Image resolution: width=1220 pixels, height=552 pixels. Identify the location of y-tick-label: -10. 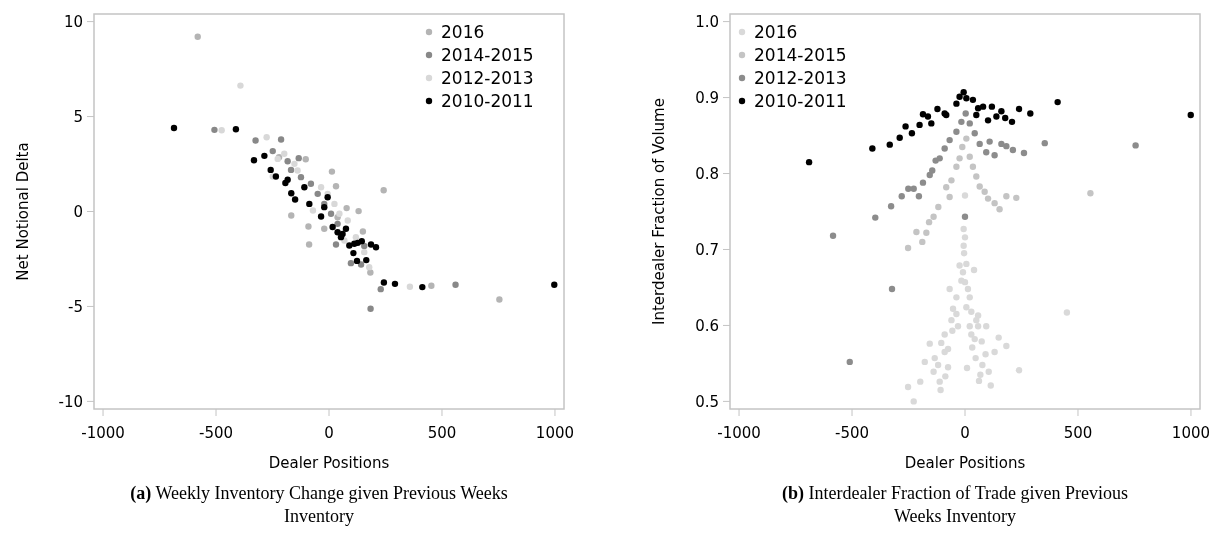
(70, 401).